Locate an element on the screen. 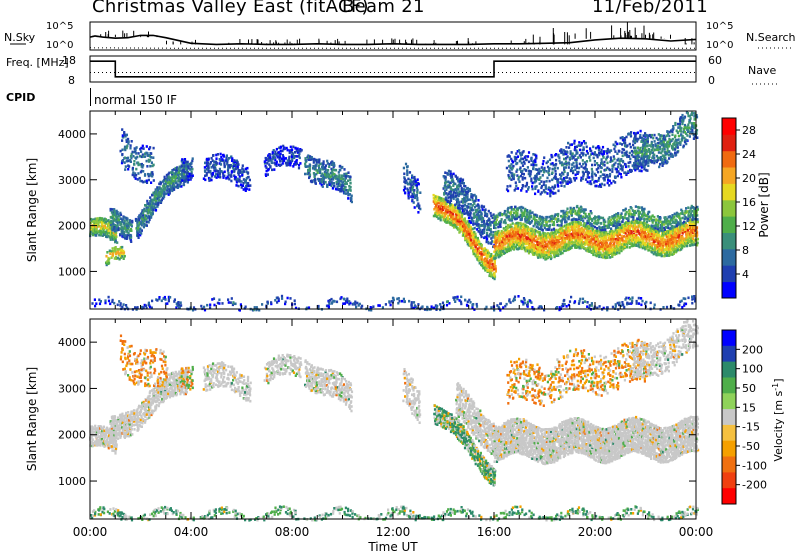  noise-left-tick-bottom: 10^0 is located at coordinates (59, 45).